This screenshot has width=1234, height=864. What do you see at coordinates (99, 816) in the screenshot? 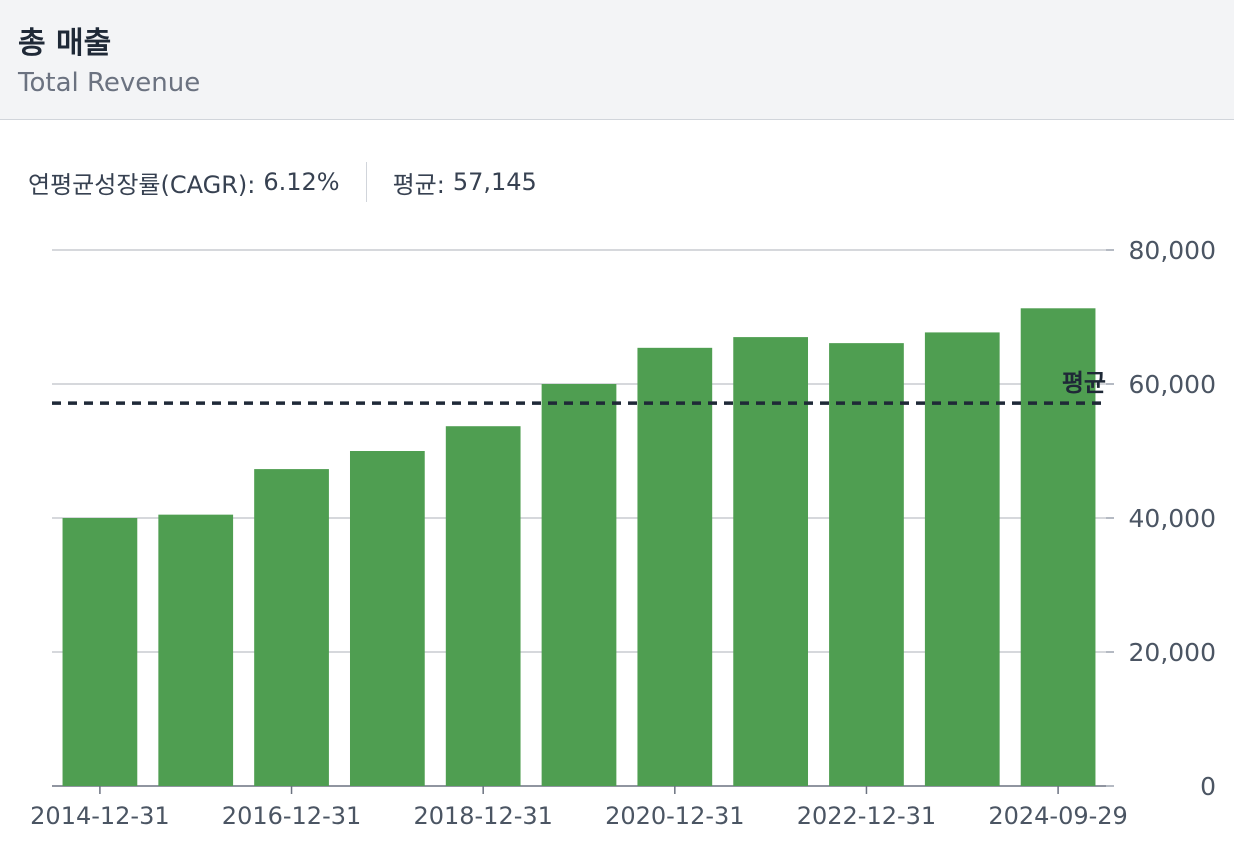
I see `x-tick-label: 2014-12-31` at bounding box center [99, 816].